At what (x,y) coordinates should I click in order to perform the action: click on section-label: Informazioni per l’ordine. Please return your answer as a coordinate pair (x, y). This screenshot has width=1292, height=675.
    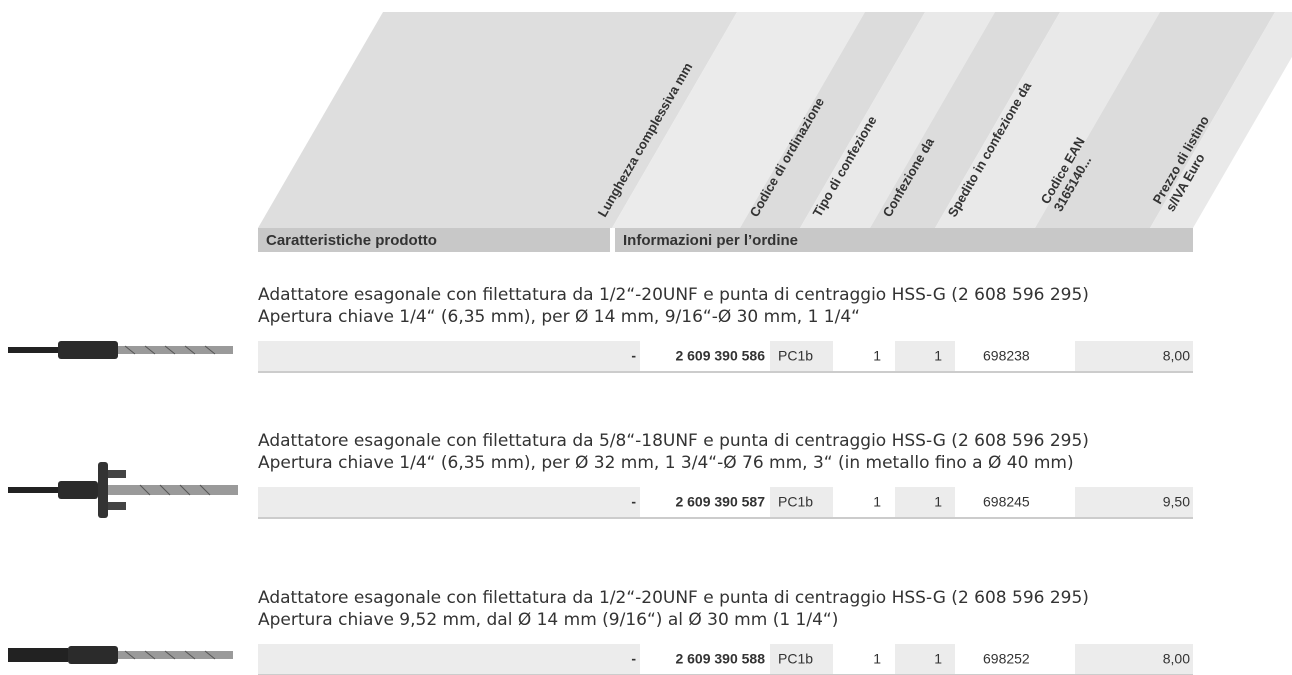
    Looking at the image, I should click on (710, 240).